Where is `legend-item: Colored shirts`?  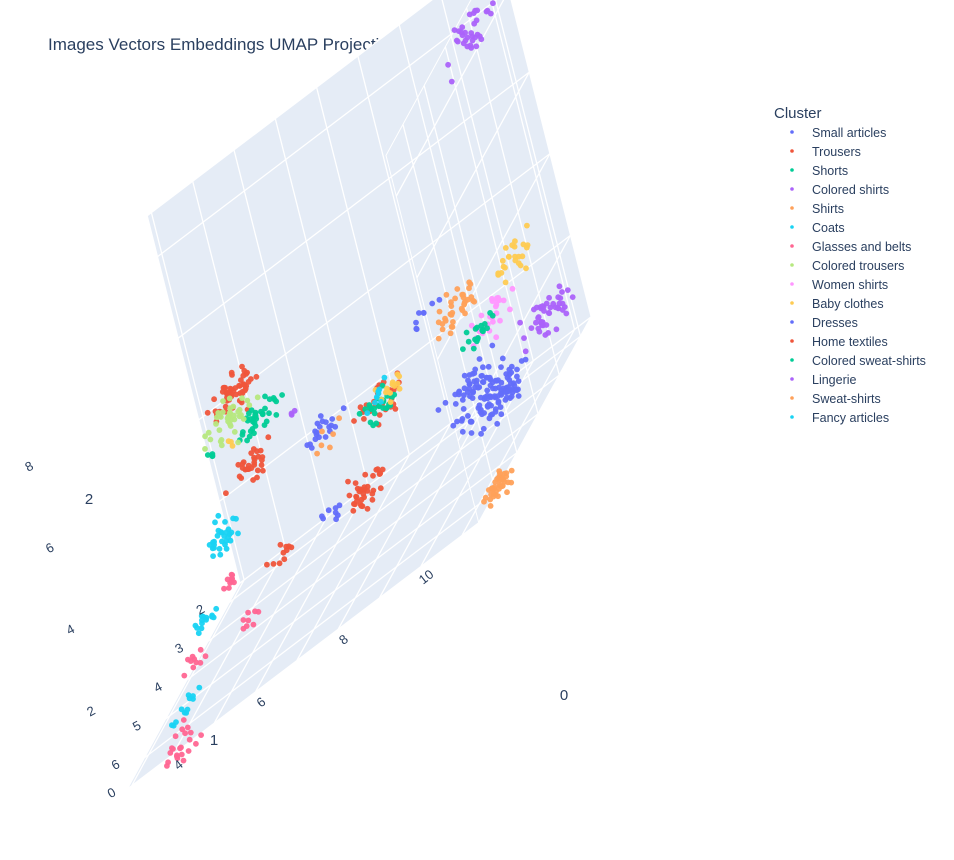
legend-item: Colored shirts is located at coordinates (839, 190).